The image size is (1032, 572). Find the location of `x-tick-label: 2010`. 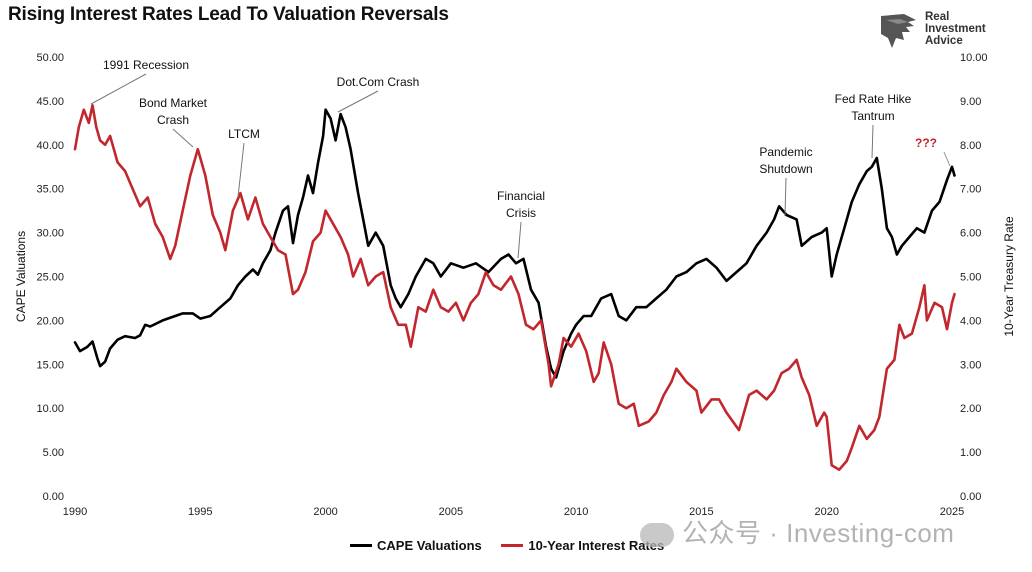

x-tick-label: 2010 is located at coordinates (576, 512).